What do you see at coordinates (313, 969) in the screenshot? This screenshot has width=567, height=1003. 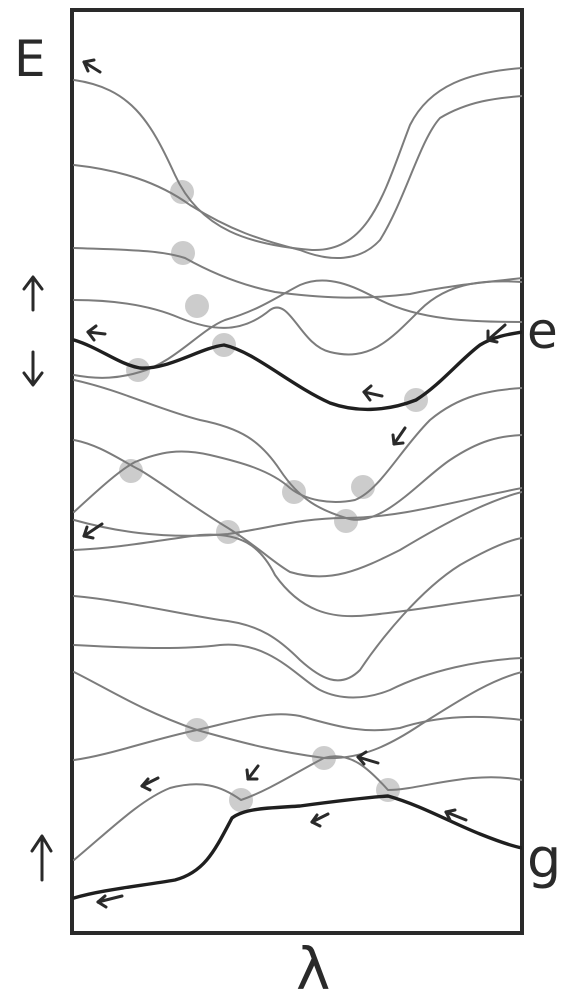 I see `parameter-axis-label: λ` at bounding box center [313, 969].